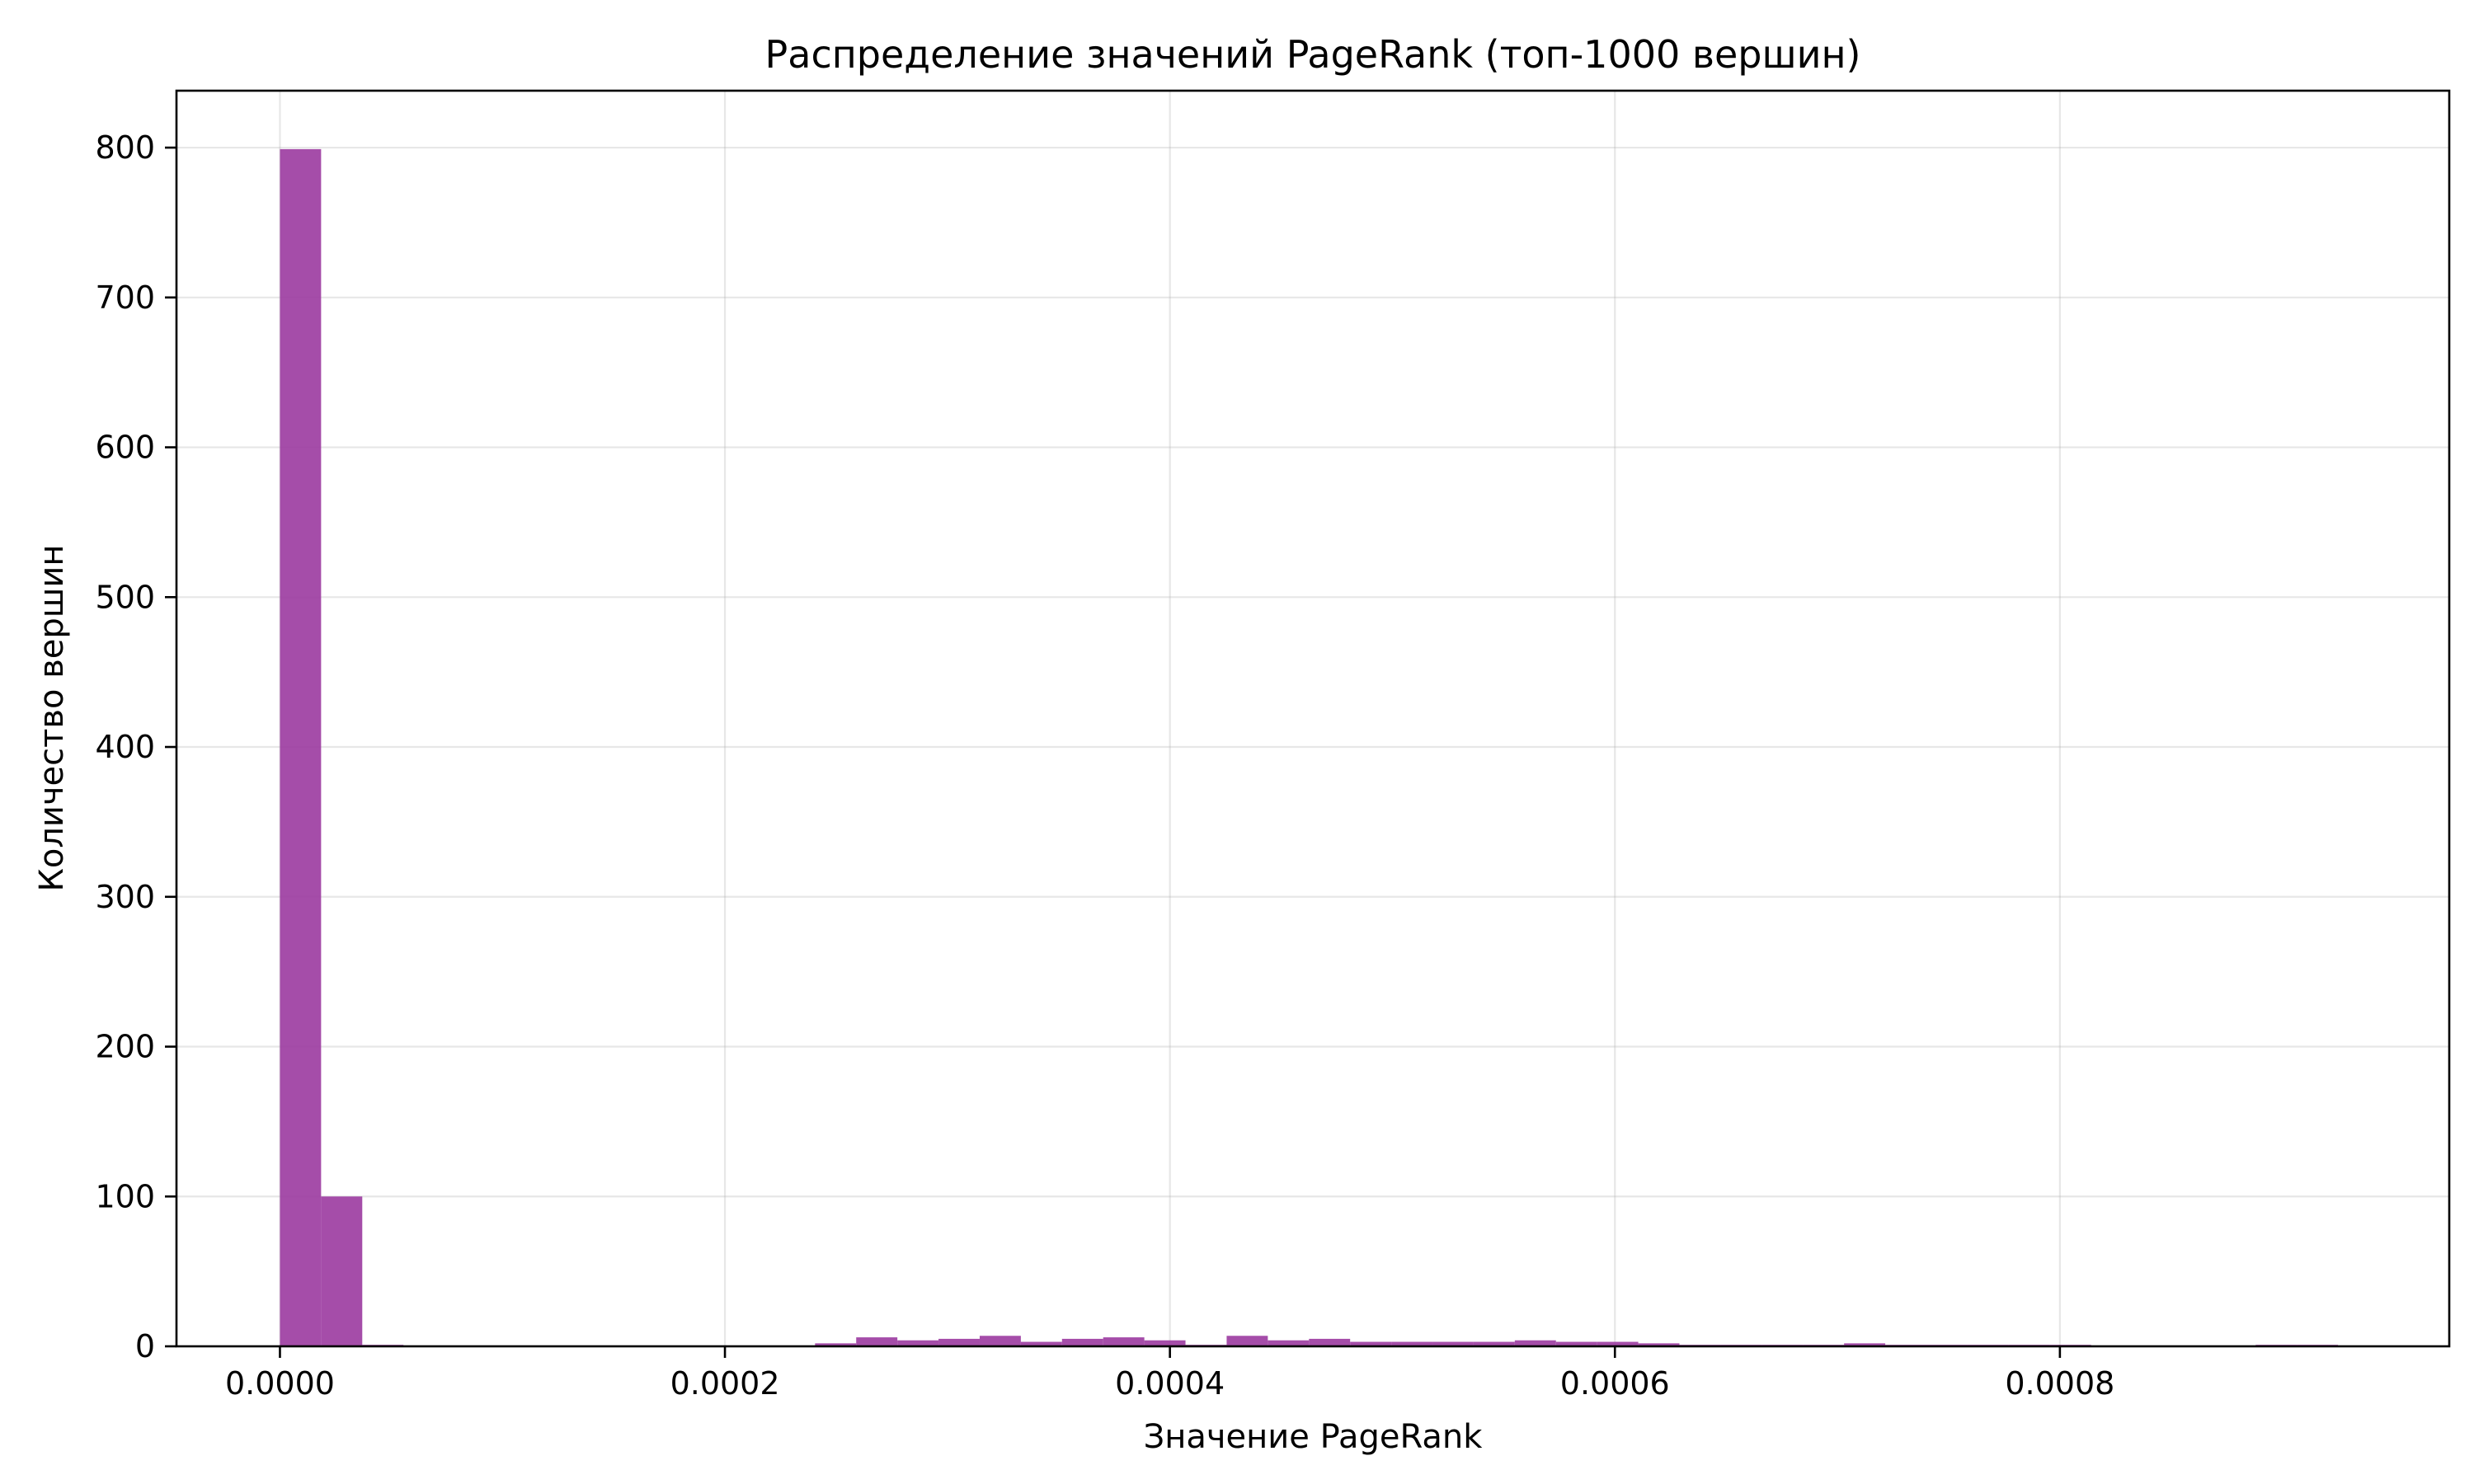  I want to click on y-tick-label-6: 600, so click(125, 448).